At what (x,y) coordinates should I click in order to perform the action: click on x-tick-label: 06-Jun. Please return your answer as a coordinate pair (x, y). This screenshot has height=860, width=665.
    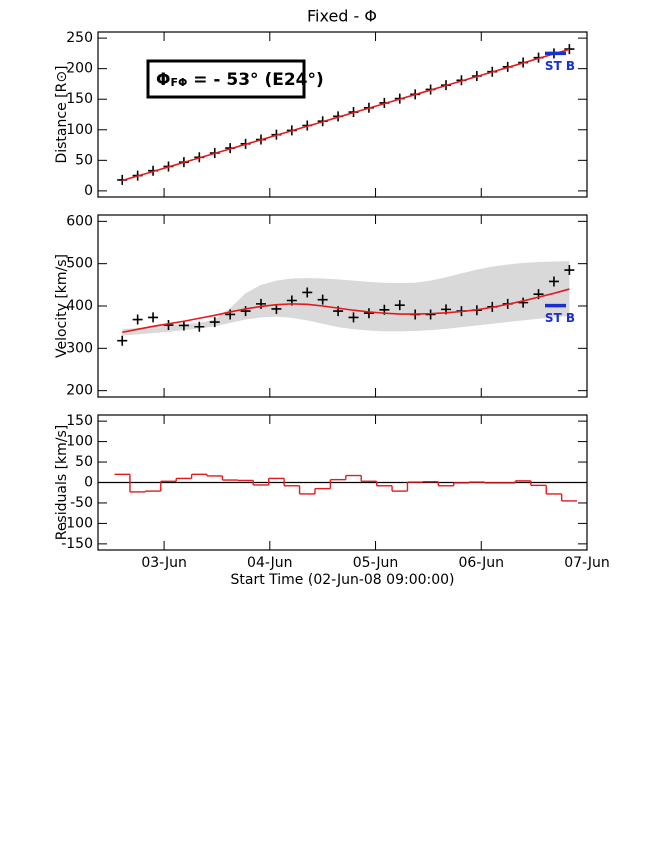
    Looking at the image, I should click on (482, 563).